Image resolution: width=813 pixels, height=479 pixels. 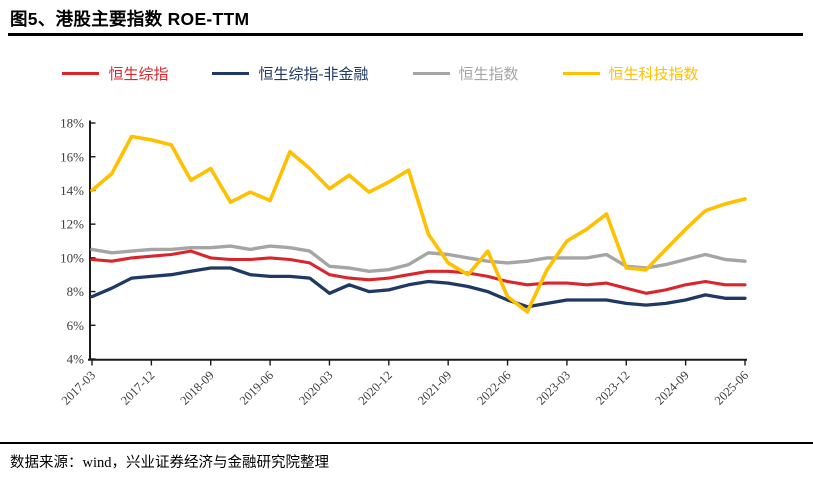 What do you see at coordinates (72, 257) in the screenshot?
I see `y-tick-label: 10%` at bounding box center [72, 257].